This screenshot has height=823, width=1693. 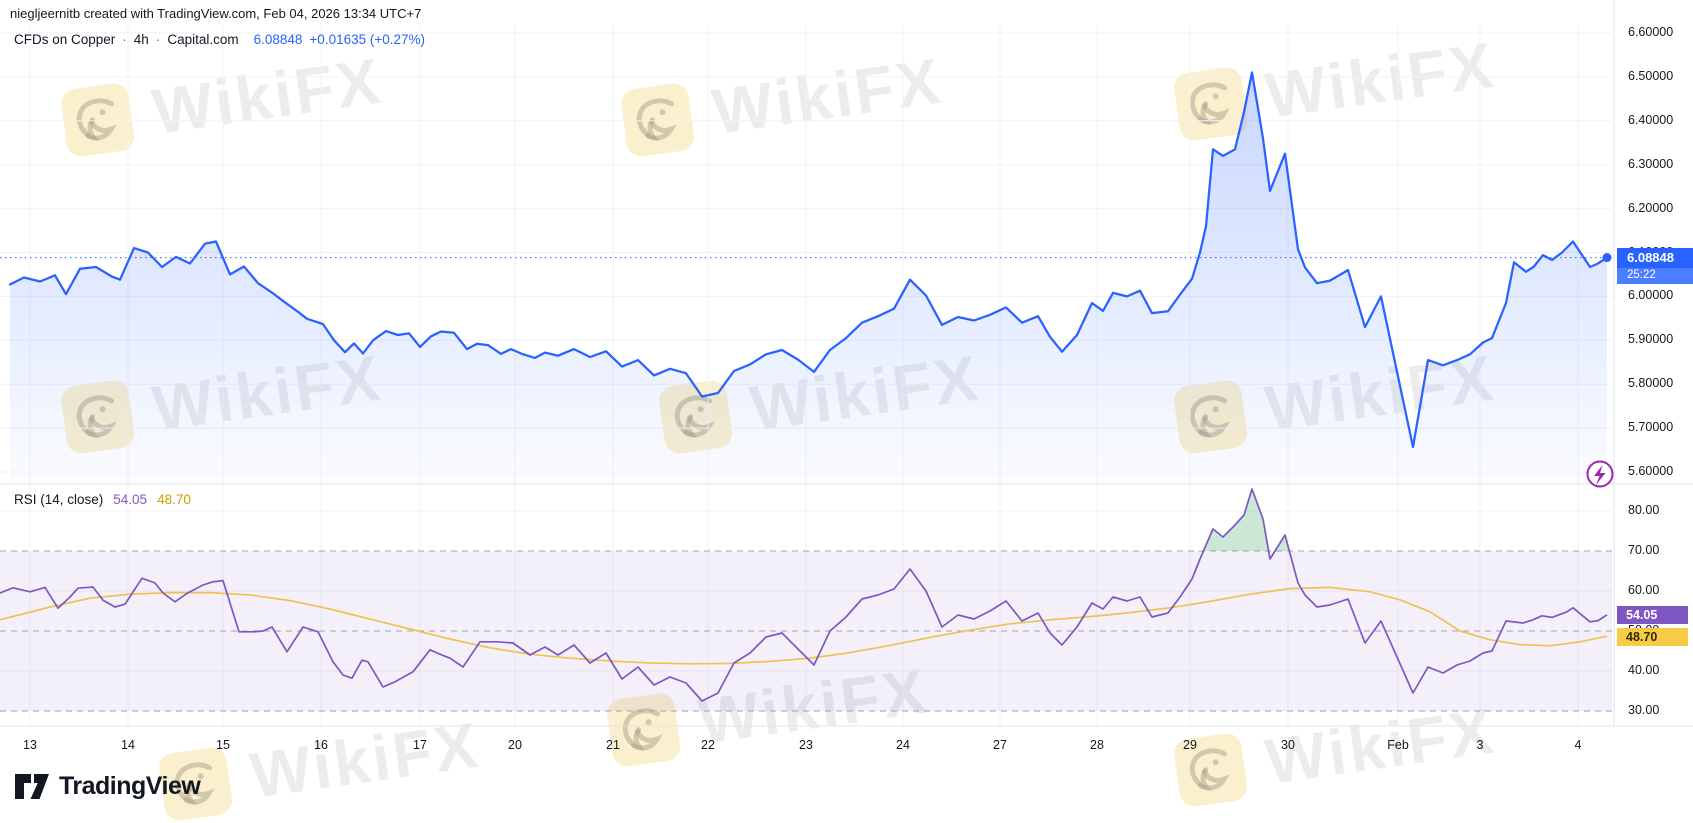 I want to click on rsi-axis-tick: 80.00, so click(x=1644, y=510).